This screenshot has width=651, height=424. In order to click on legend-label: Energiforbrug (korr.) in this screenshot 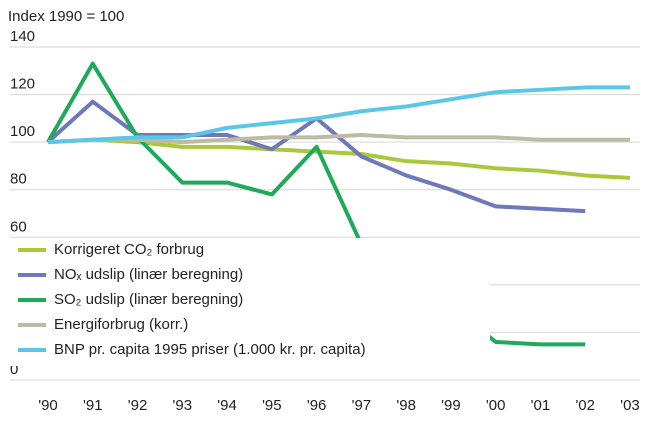, I will do `click(121, 324)`.